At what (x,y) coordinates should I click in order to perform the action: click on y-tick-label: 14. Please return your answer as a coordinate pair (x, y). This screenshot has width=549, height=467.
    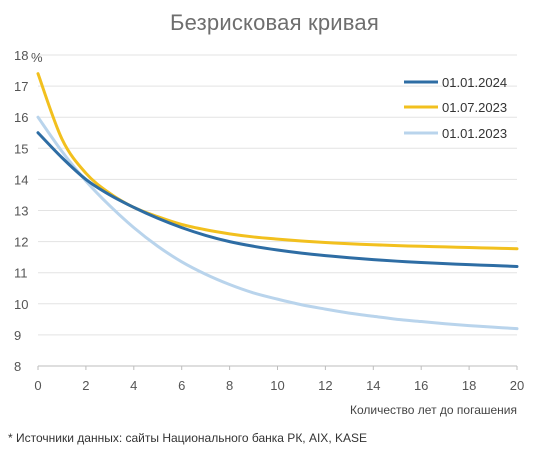
    Looking at the image, I should click on (21, 179).